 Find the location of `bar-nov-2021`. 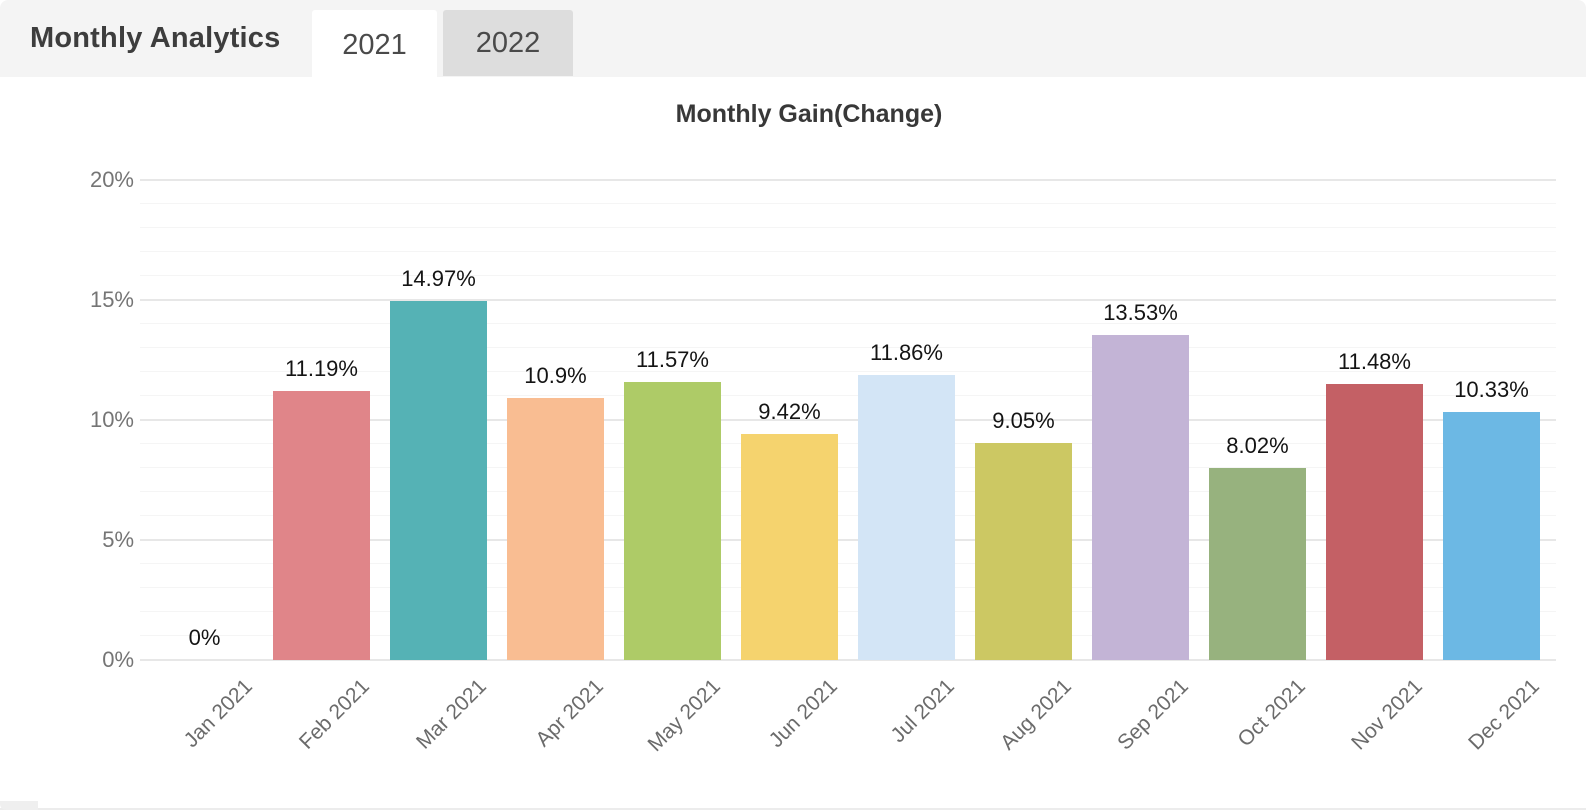

bar-nov-2021 is located at coordinates (1374, 522).